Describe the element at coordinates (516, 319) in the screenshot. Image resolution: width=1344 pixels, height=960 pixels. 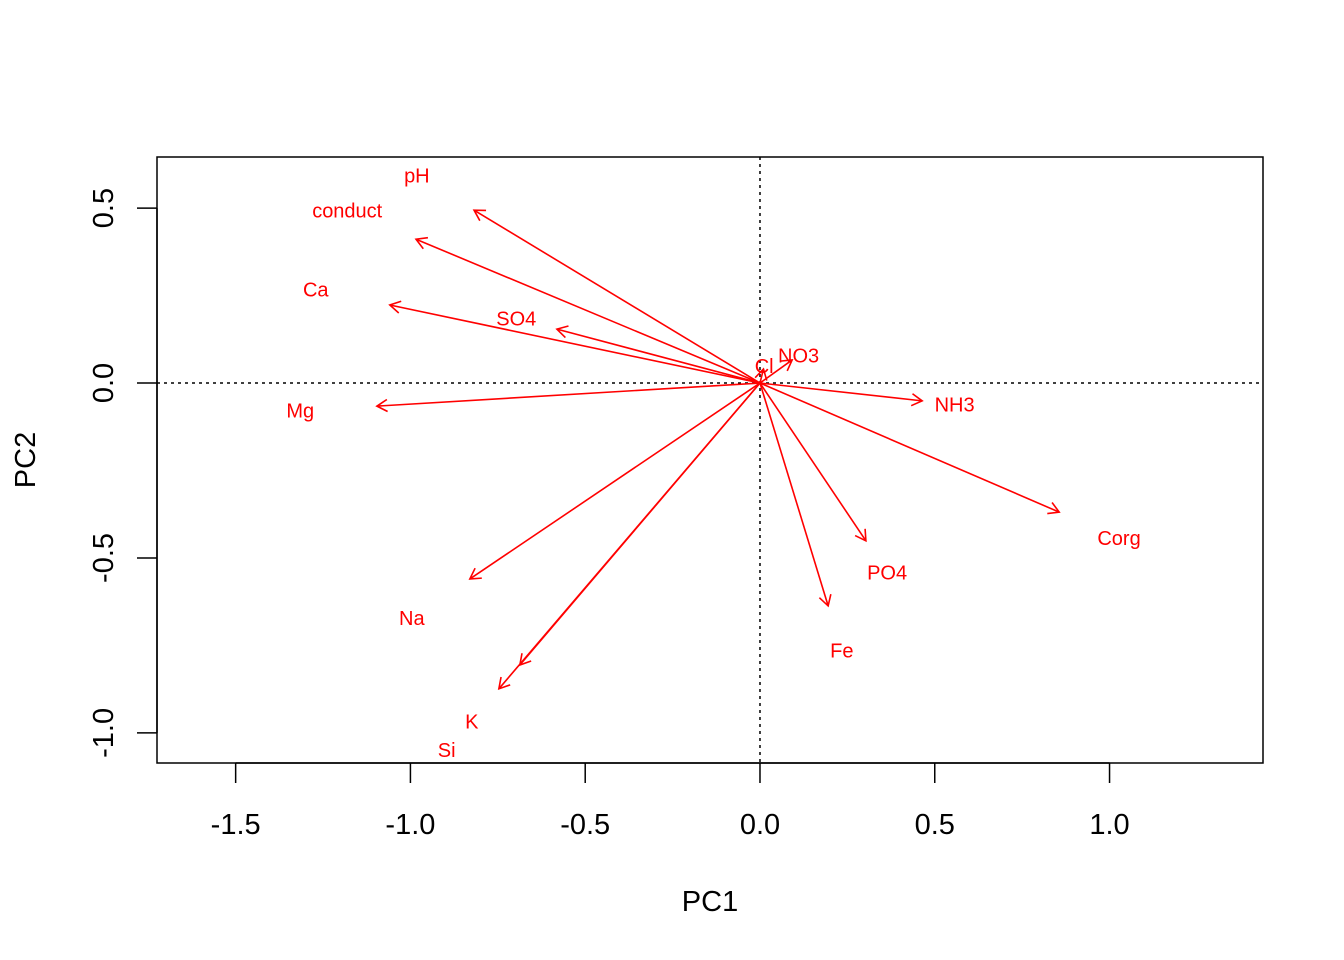
I see `loading-label: SO4` at that location.